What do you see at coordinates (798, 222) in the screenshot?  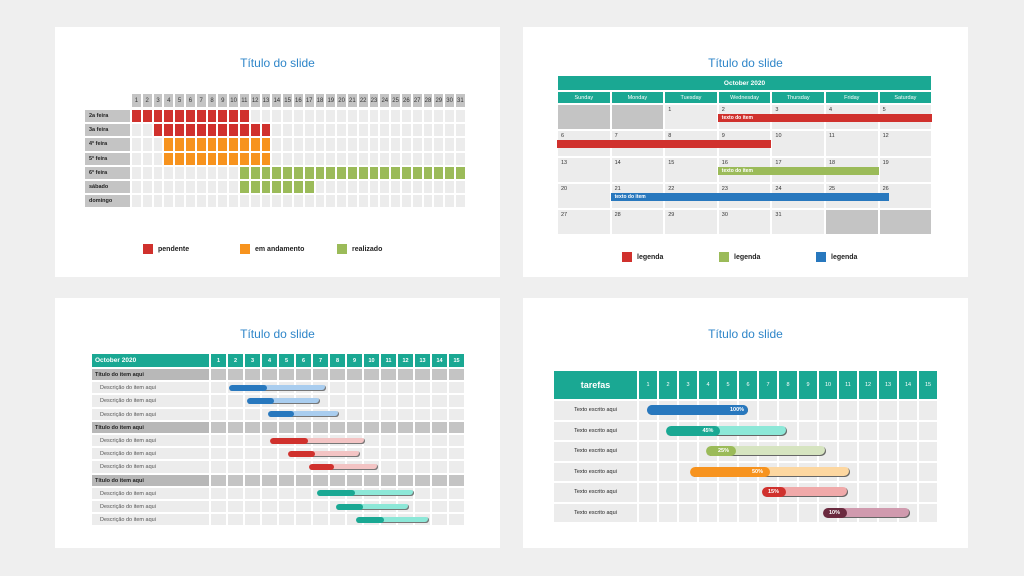 I see `calendar-day-cell: 31` at bounding box center [798, 222].